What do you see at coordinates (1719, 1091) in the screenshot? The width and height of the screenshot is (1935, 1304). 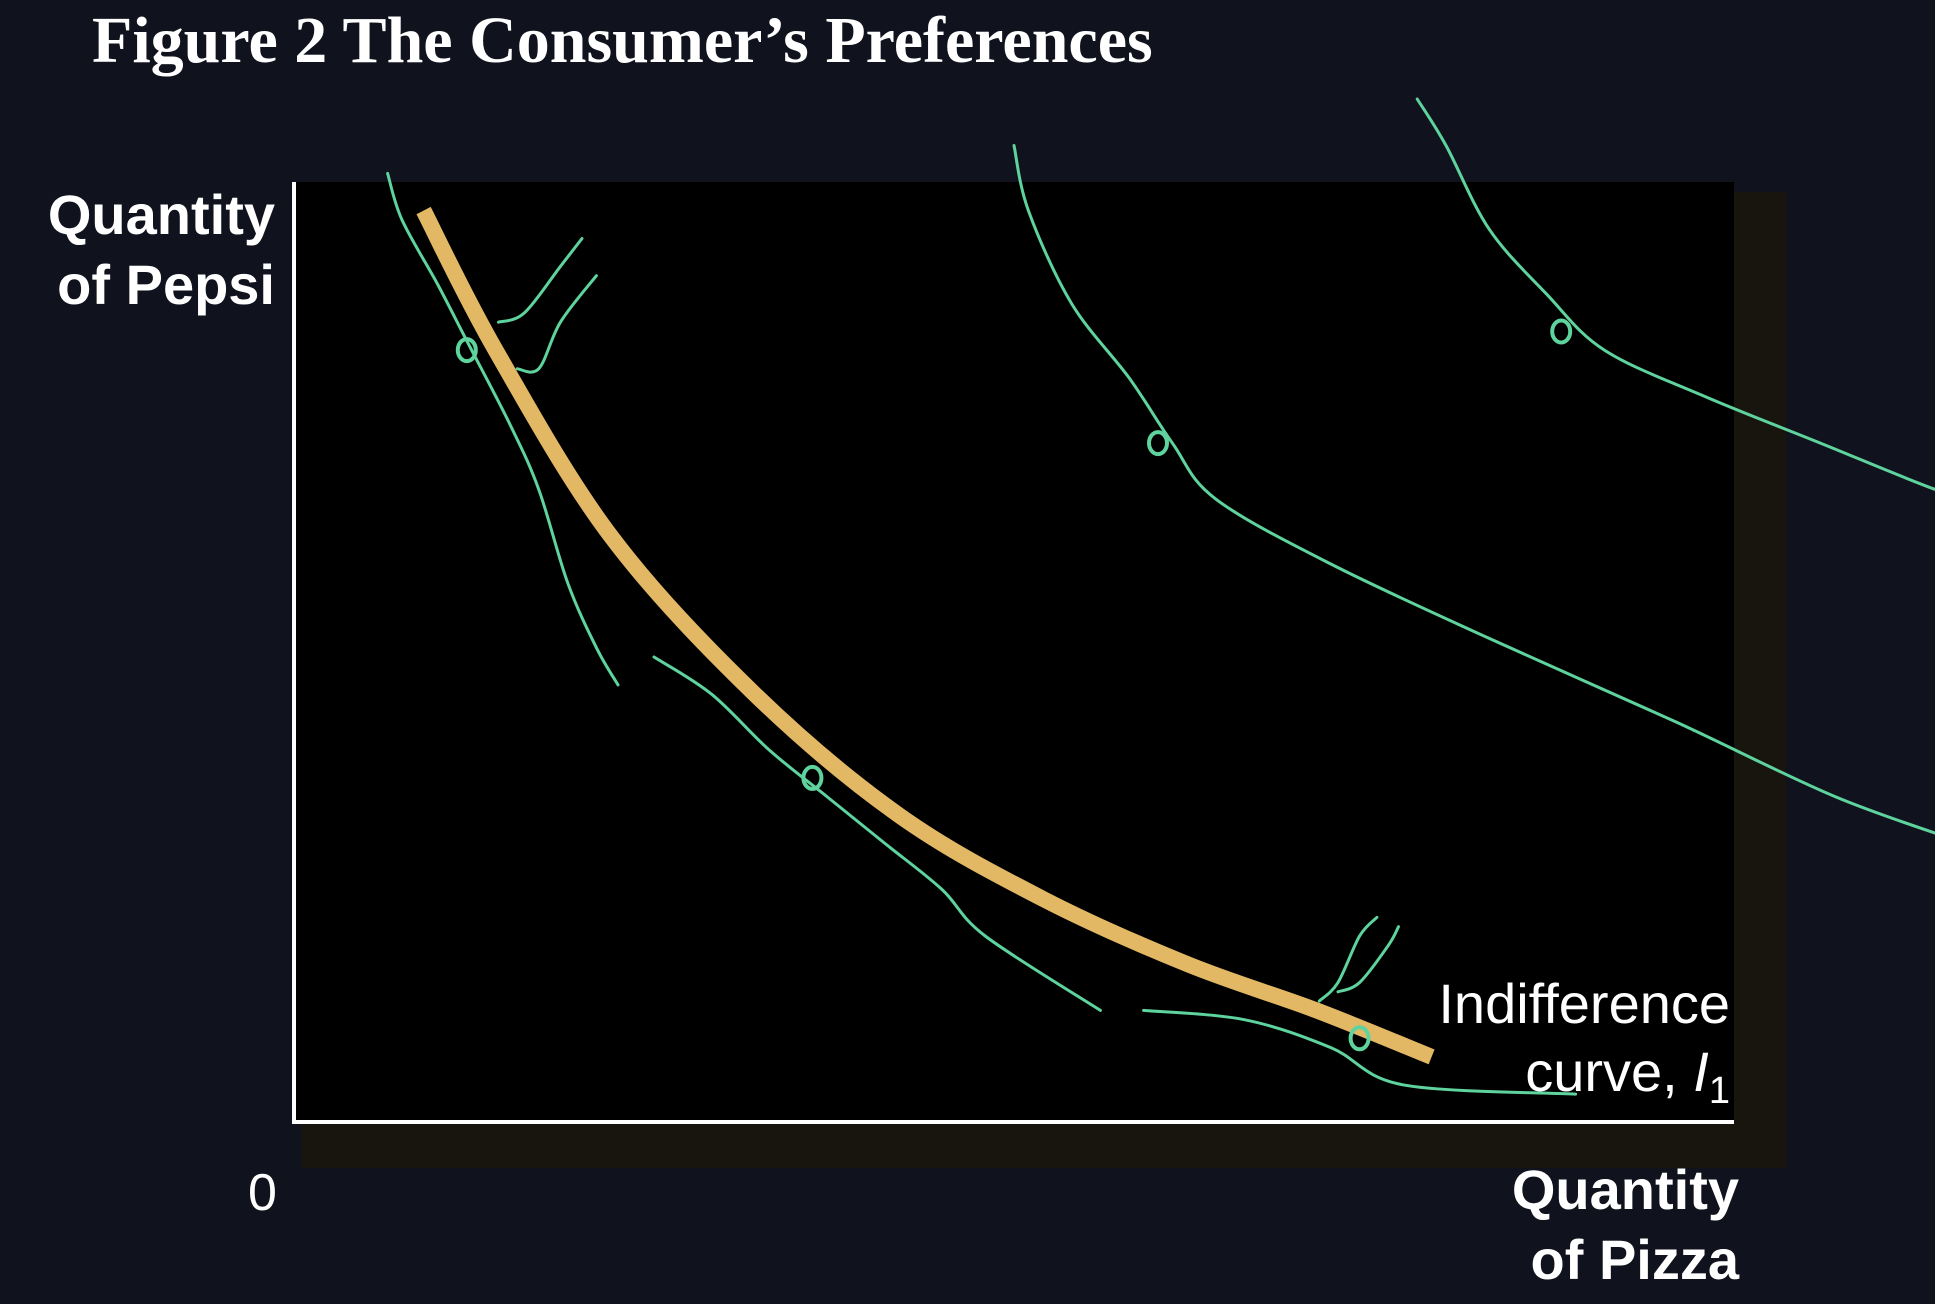 I see `curve-label-subscript: 1` at bounding box center [1719, 1091].